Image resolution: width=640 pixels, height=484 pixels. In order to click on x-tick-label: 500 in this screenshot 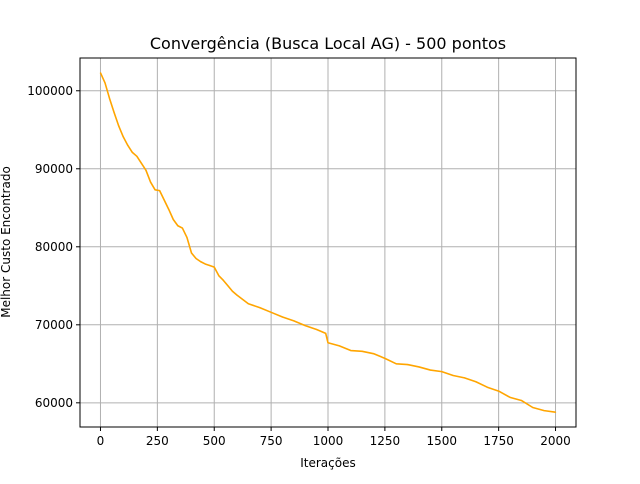, I will do `click(214, 441)`.